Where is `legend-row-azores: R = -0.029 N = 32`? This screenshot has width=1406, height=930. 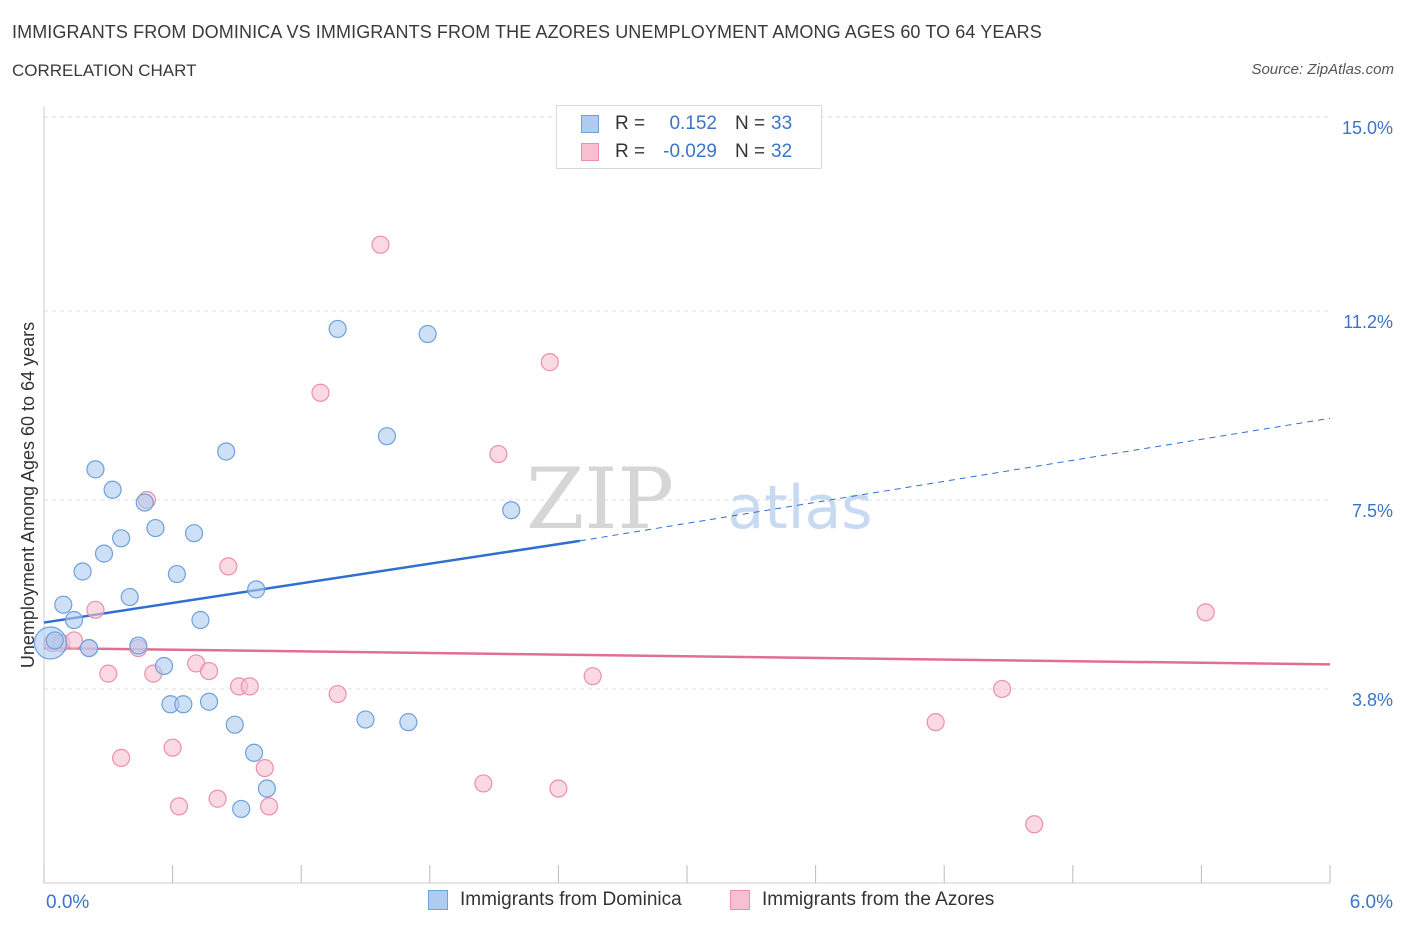
legend-row-azores: R = -0.029 N = 32 is located at coordinates (686, 152).